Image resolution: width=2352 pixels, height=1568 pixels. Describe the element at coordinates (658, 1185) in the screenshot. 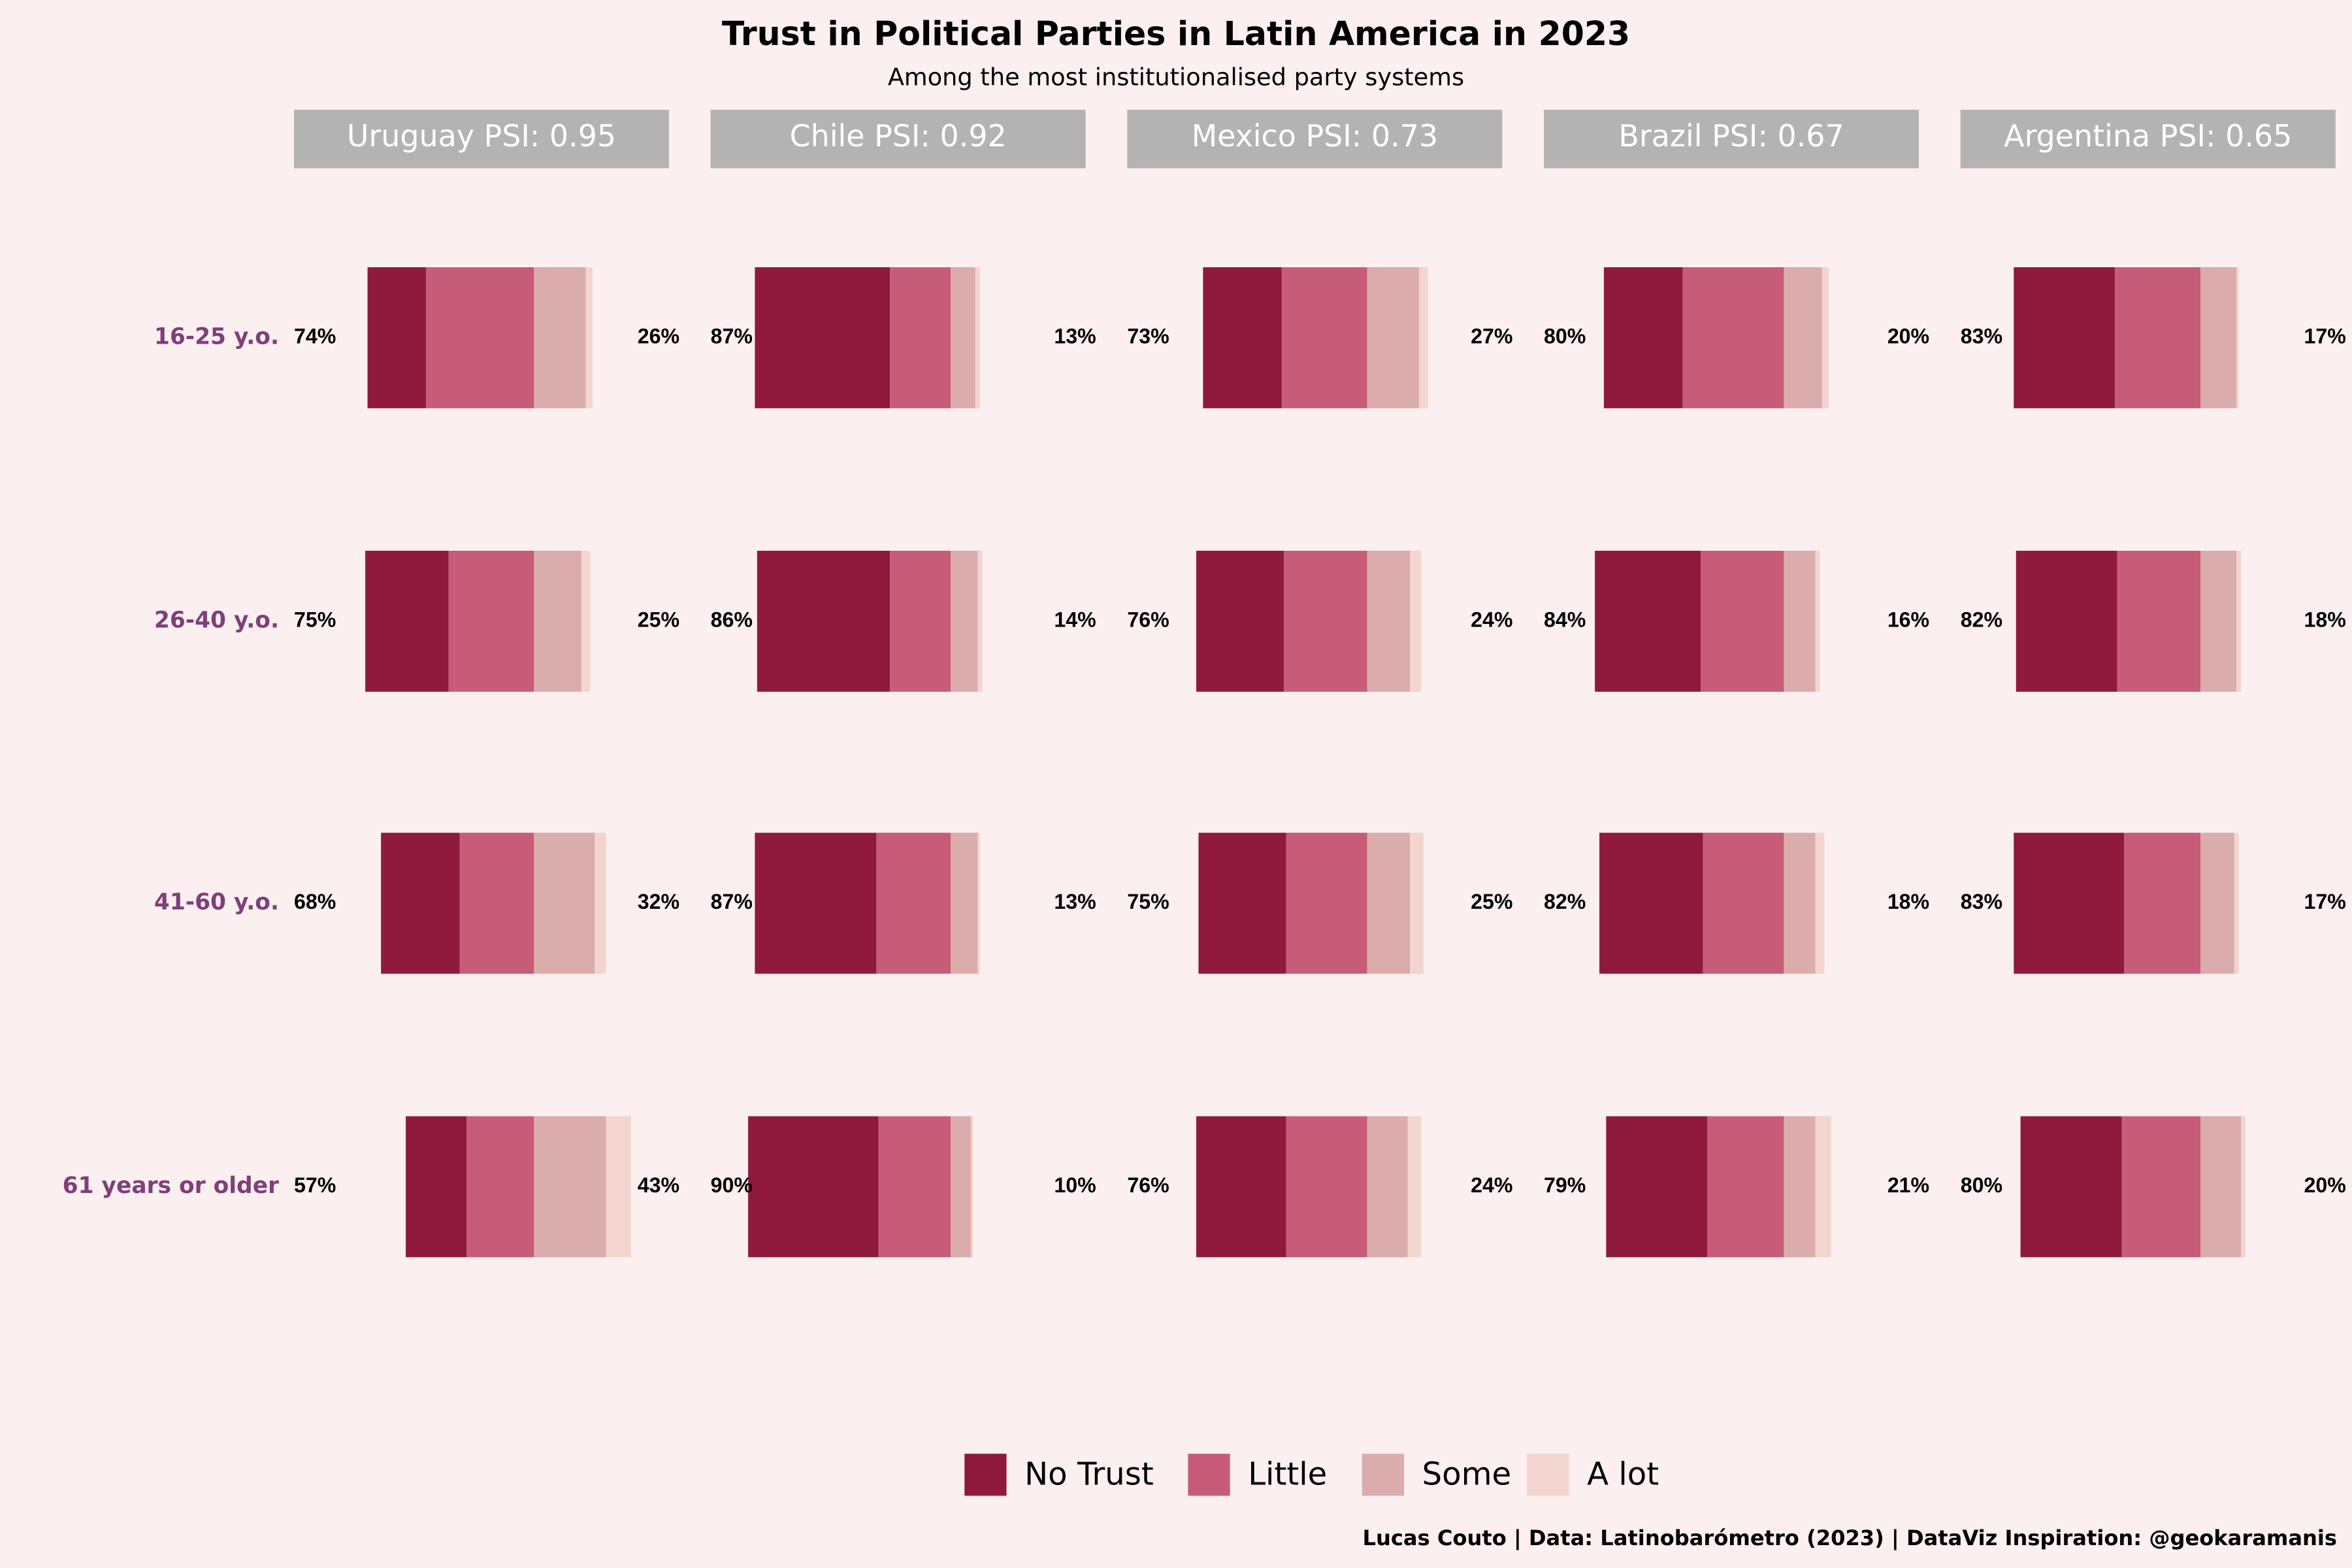

I see `right-total-label: 43%` at that location.